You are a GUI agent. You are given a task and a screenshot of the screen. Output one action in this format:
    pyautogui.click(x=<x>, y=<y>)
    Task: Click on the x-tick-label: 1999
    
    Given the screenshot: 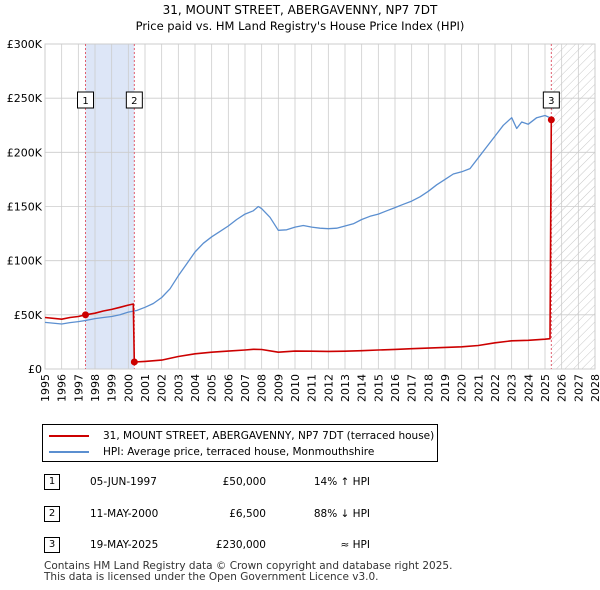 What is the action you would take?
    pyautogui.click(x=112, y=388)
    